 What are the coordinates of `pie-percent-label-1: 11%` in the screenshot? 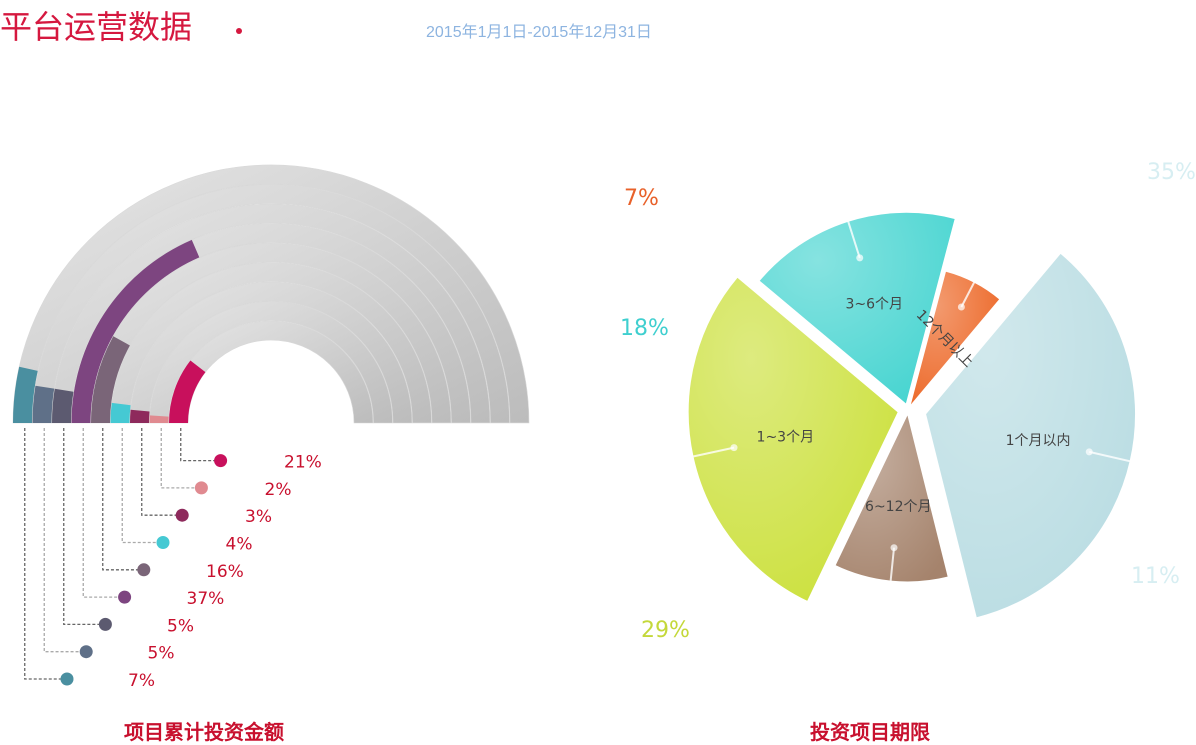 It's located at (1155, 576).